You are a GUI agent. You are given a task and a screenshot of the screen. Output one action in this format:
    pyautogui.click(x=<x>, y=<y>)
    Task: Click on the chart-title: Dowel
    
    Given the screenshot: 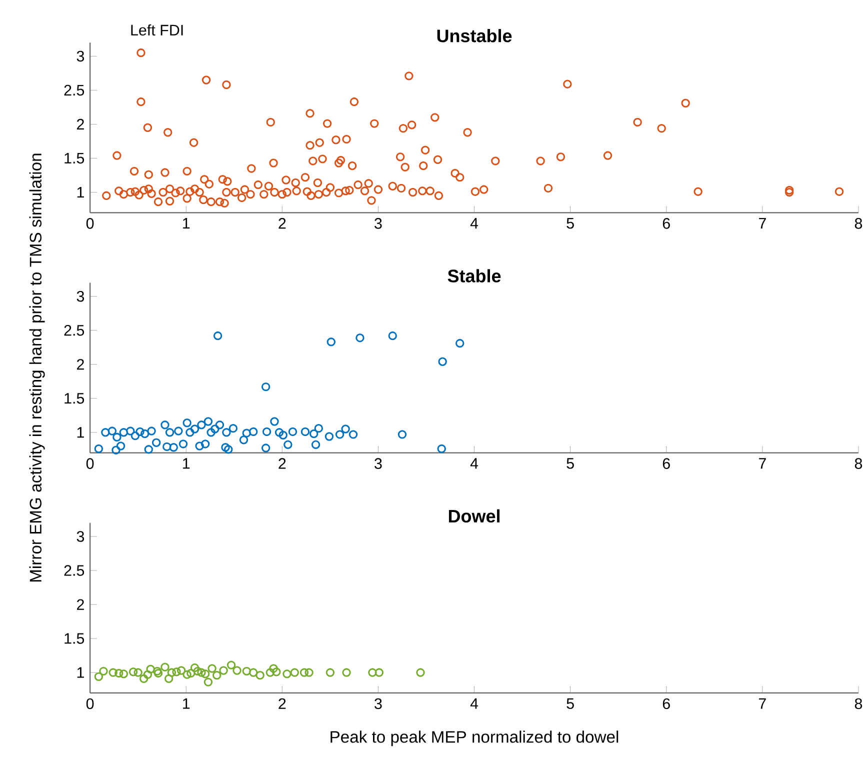 What is the action you would take?
    pyautogui.click(x=474, y=516)
    